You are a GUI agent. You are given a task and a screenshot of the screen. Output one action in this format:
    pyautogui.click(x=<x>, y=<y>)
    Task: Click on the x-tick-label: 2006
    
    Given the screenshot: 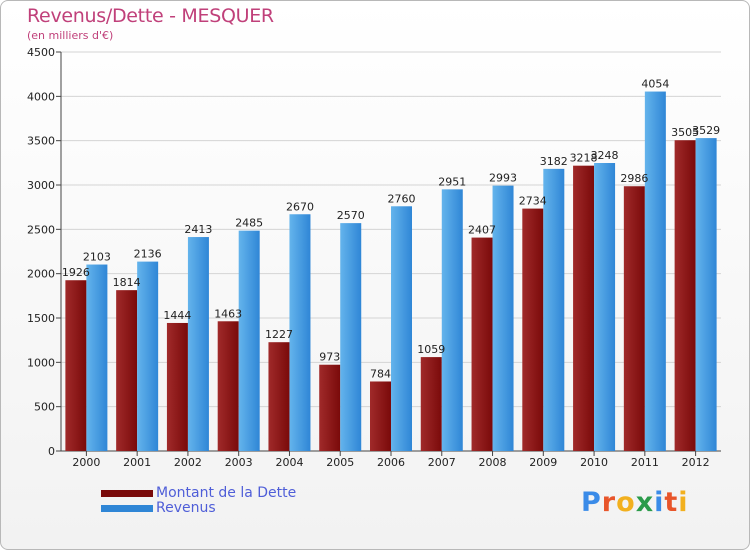 What is the action you would take?
    pyautogui.click(x=391, y=462)
    